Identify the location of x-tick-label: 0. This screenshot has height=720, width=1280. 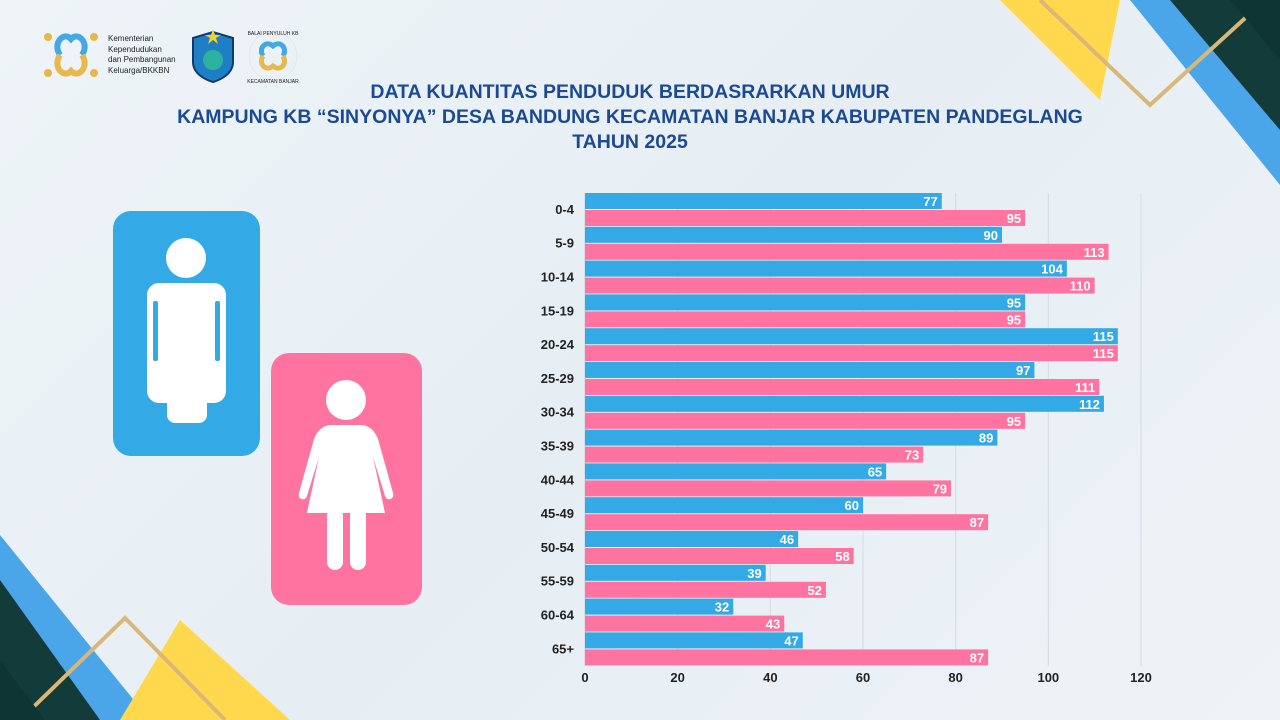
(584, 677).